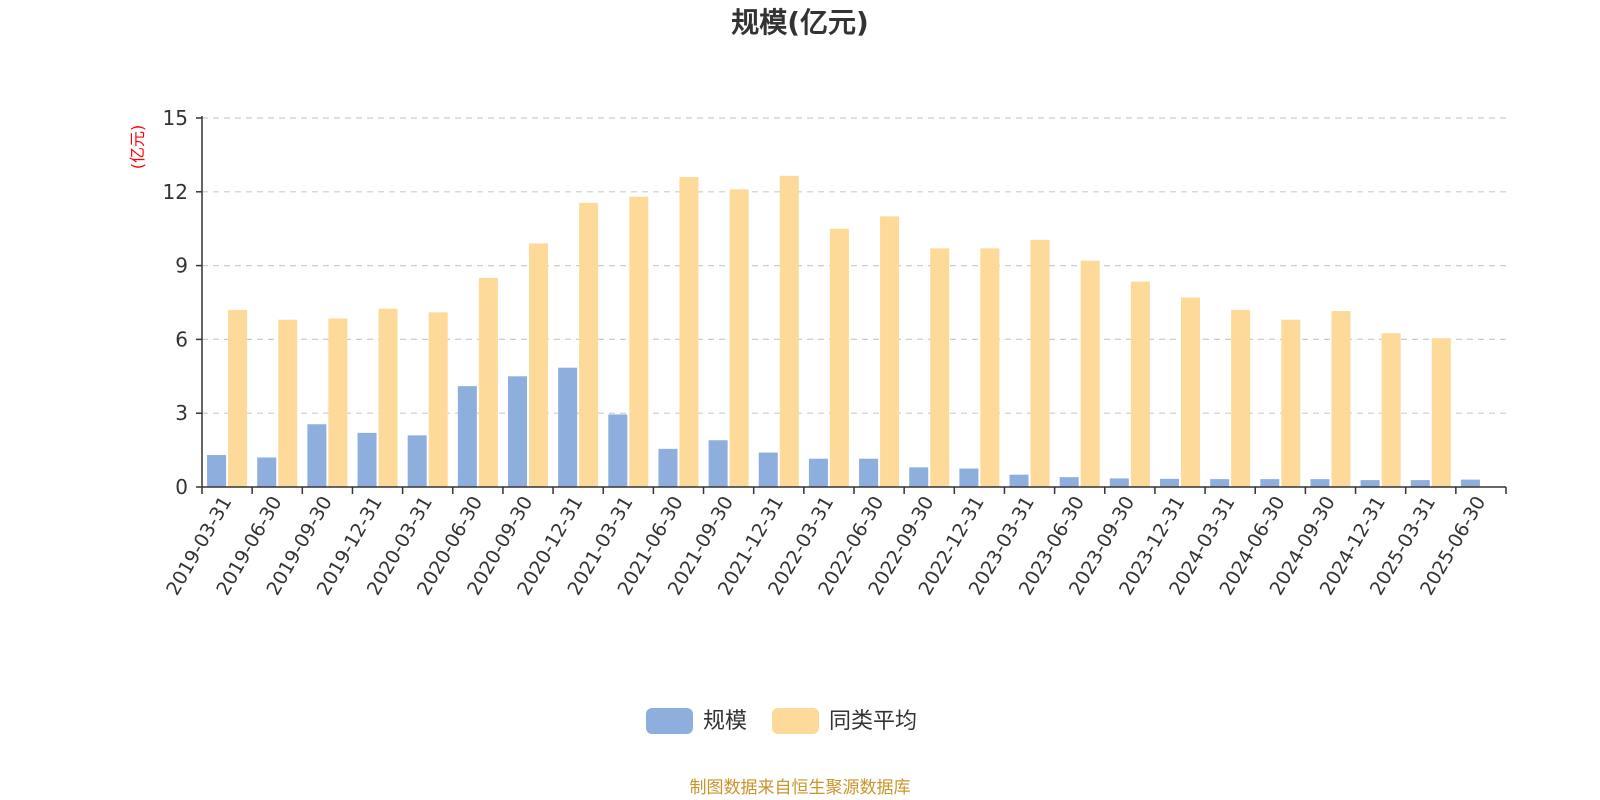 The image size is (1600, 800). I want to click on legend-swatch-scale, so click(669, 721).